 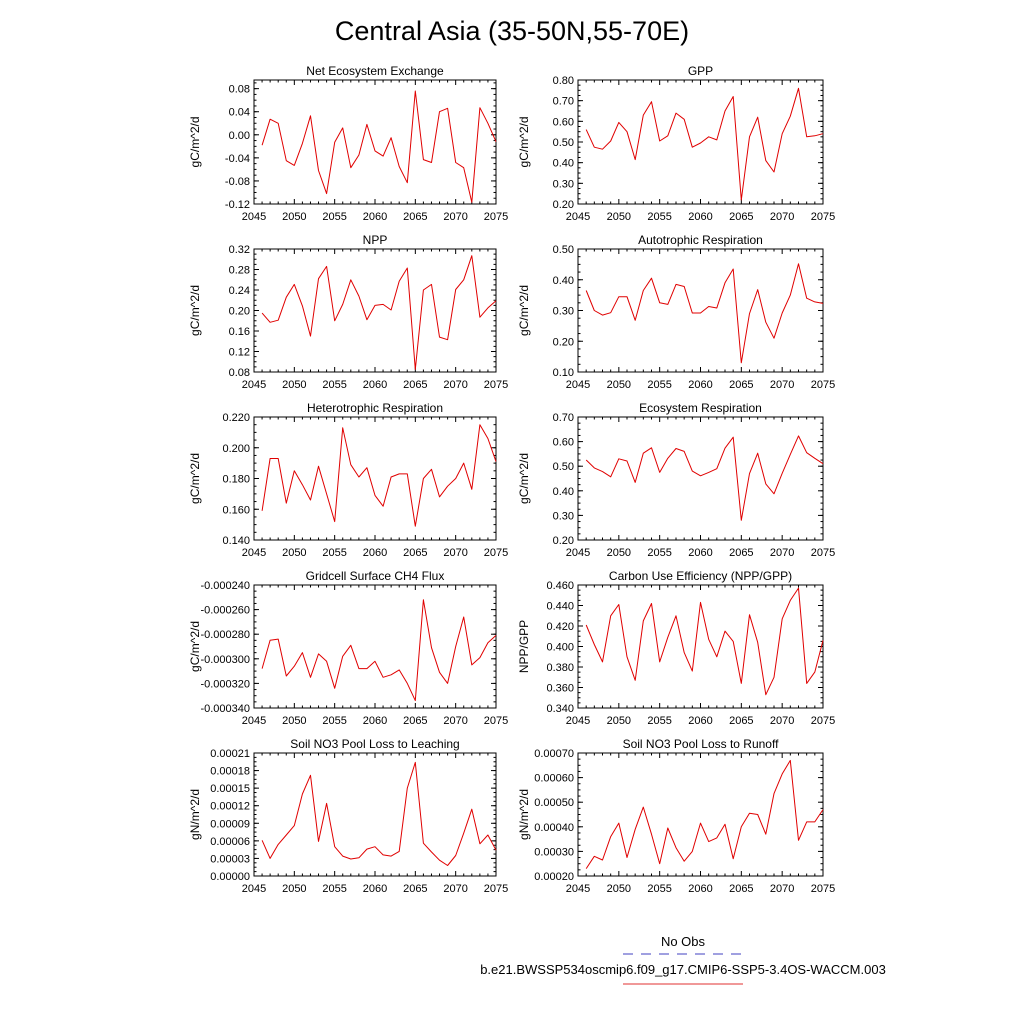 I want to click on y-tick-label: 0.70, so click(x=563, y=418).